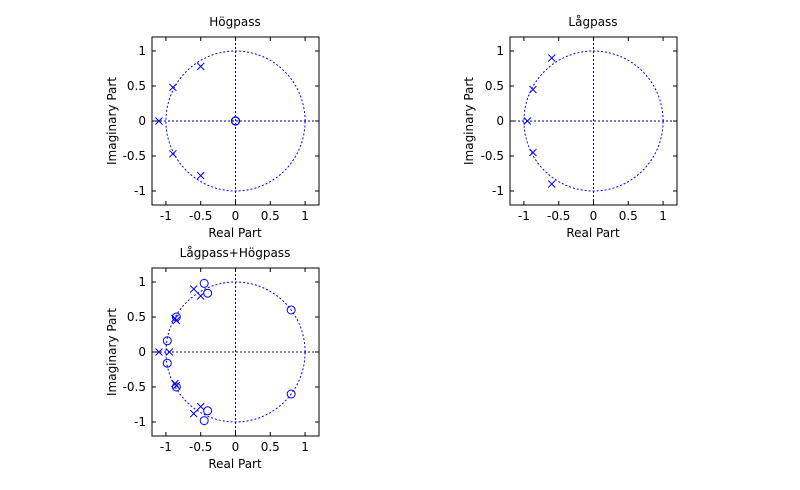  What do you see at coordinates (592, 22) in the screenshot?
I see `subplot-title: Lågpass` at bounding box center [592, 22].